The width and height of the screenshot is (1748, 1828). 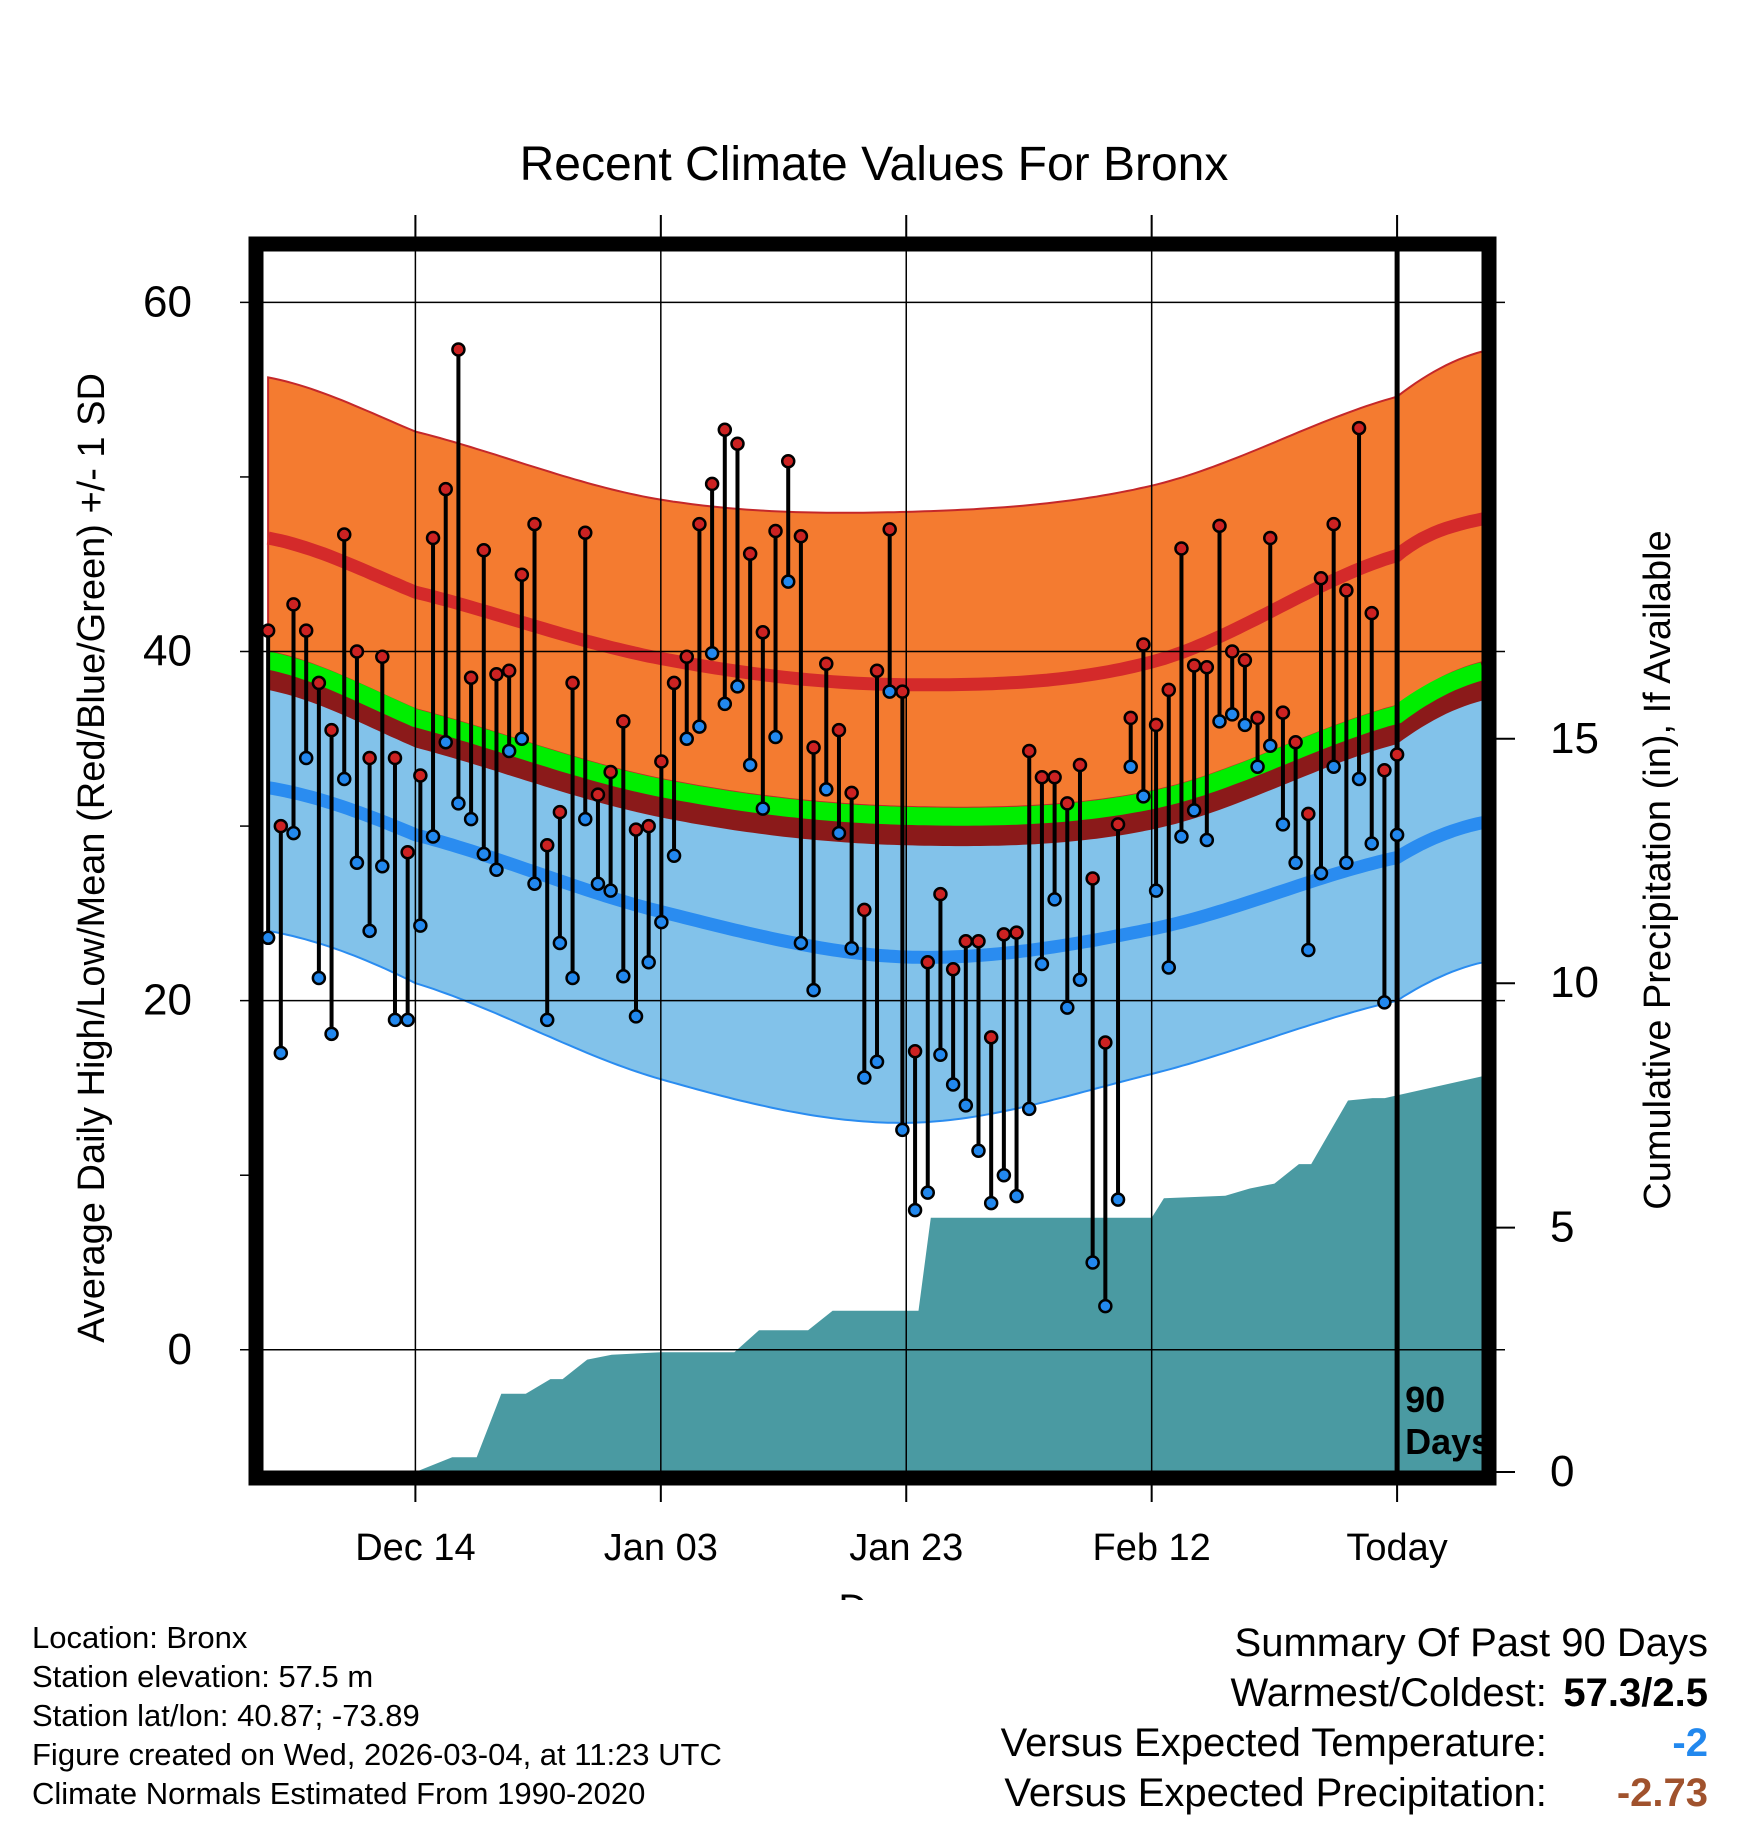 What do you see at coordinates (167, 651) in the screenshot?
I see `y-tick-label: 40` at bounding box center [167, 651].